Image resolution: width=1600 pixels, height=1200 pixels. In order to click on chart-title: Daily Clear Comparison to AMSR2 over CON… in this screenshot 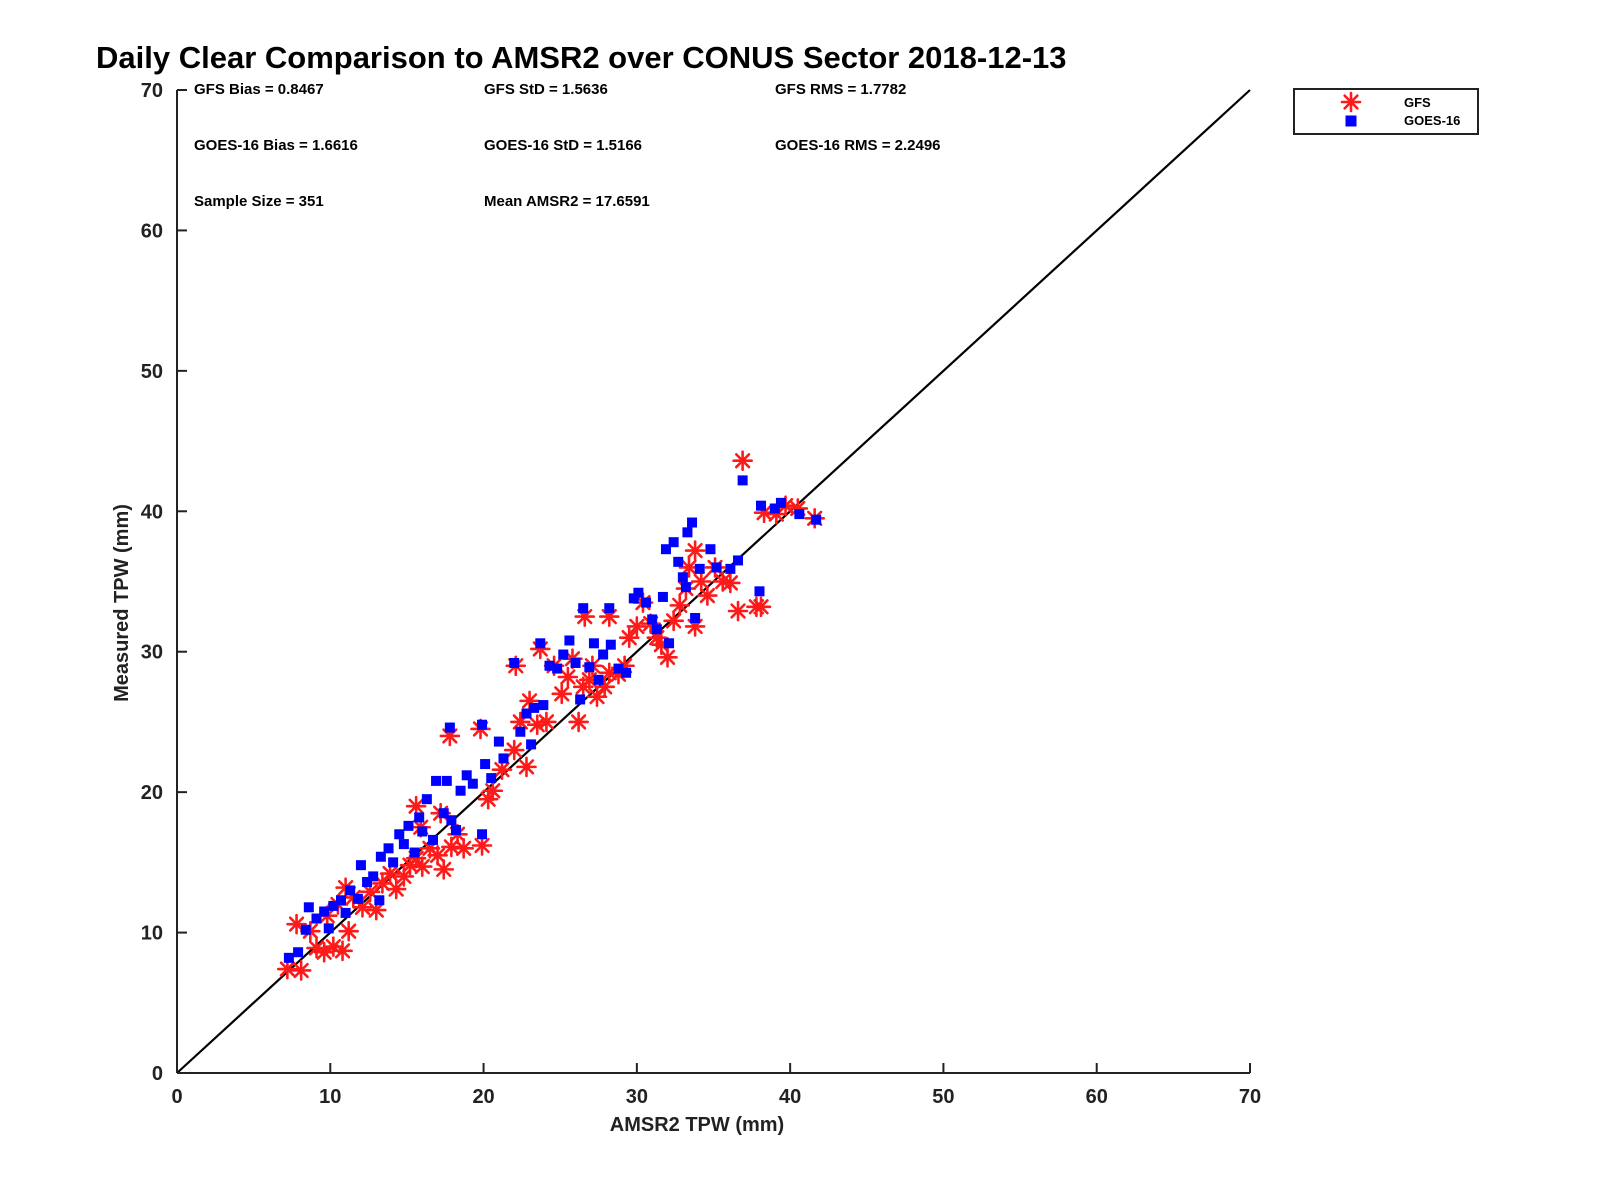, I will do `click(581, 57)`.